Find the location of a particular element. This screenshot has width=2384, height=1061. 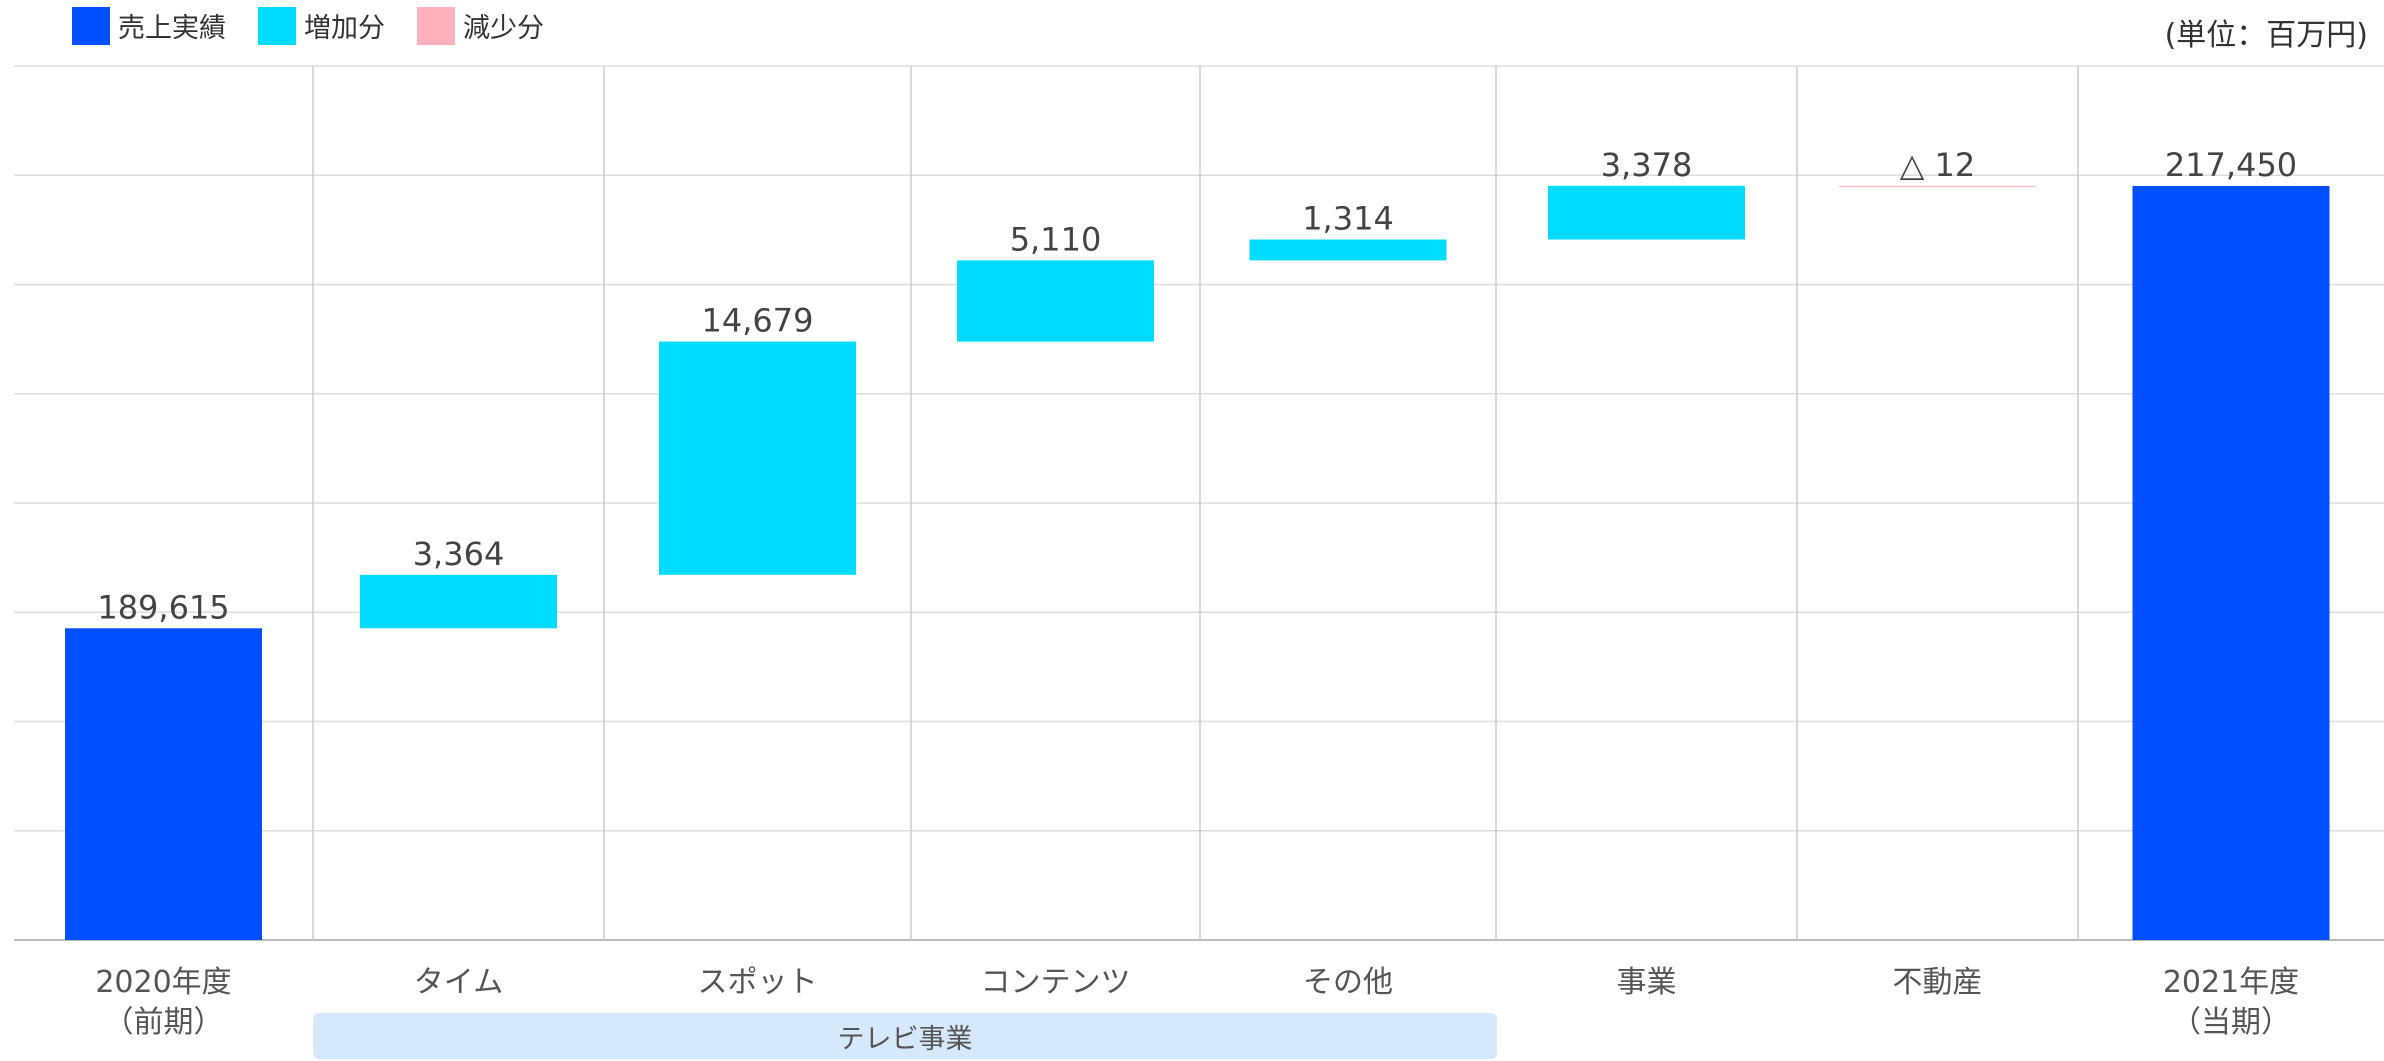

value-label: 1,314 is located at coordinates (1348, 218).